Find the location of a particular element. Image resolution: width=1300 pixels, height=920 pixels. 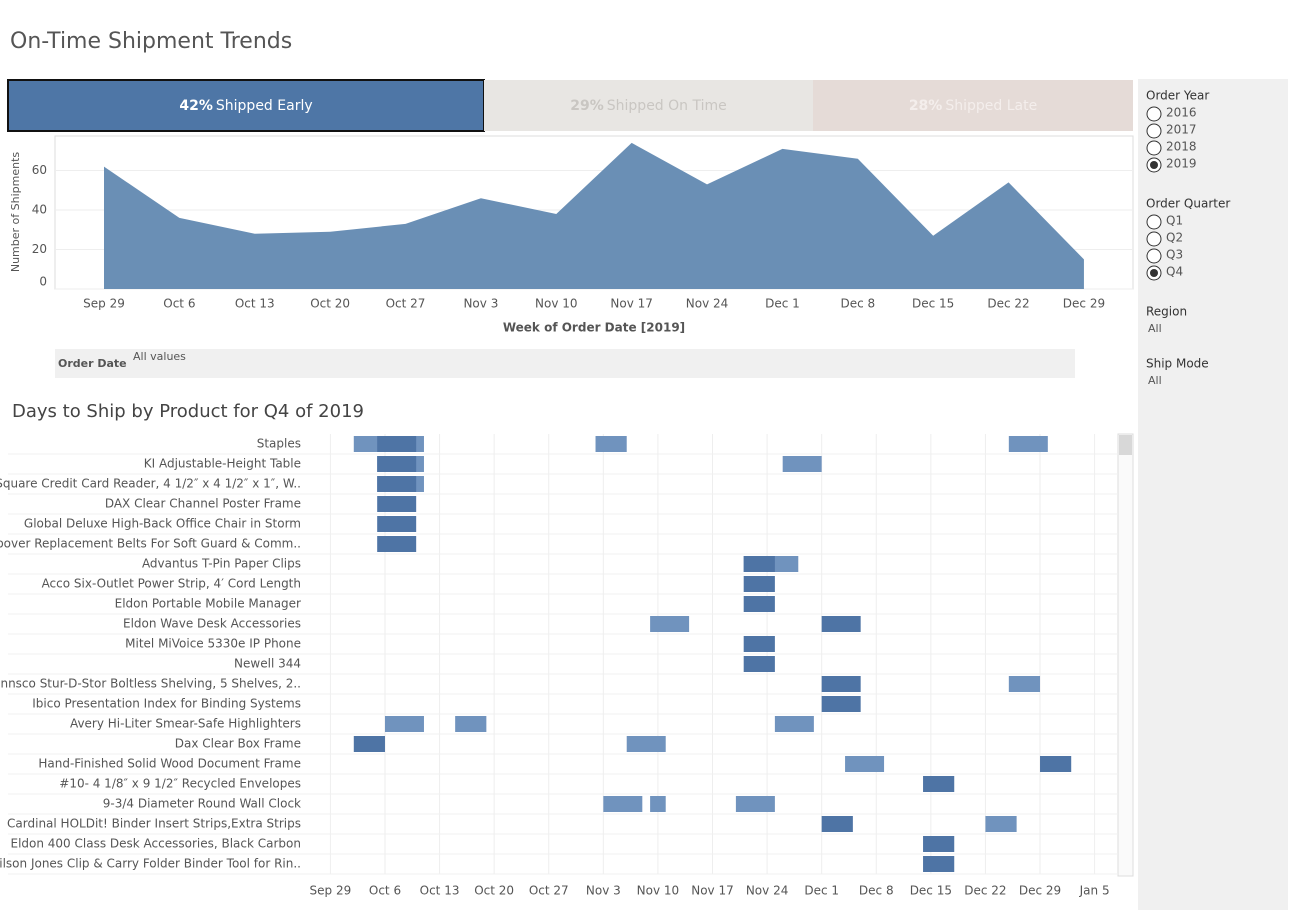

row-label: Hand-Finished Solid Wood Document Frame is located at coordinates (169, 764).